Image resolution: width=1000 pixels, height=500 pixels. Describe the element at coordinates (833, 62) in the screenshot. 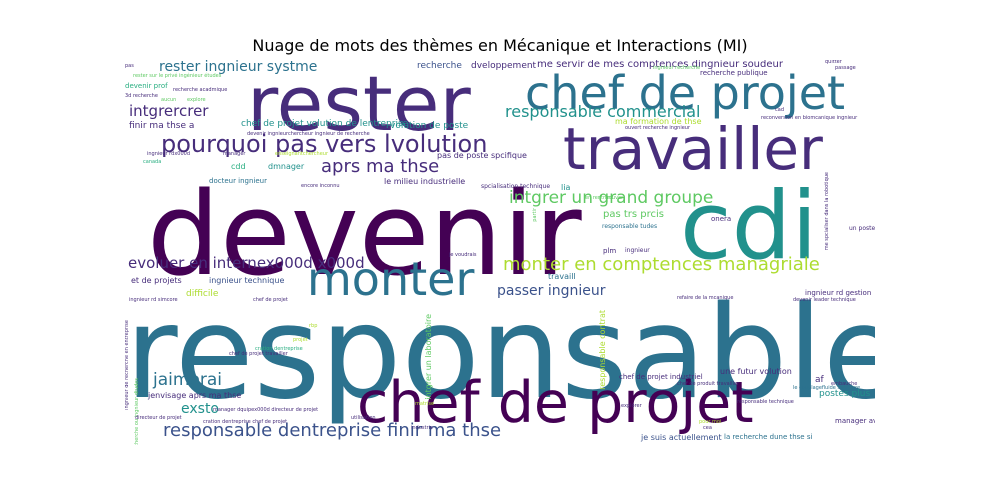

I see `cloud-word: quitter` at that location.